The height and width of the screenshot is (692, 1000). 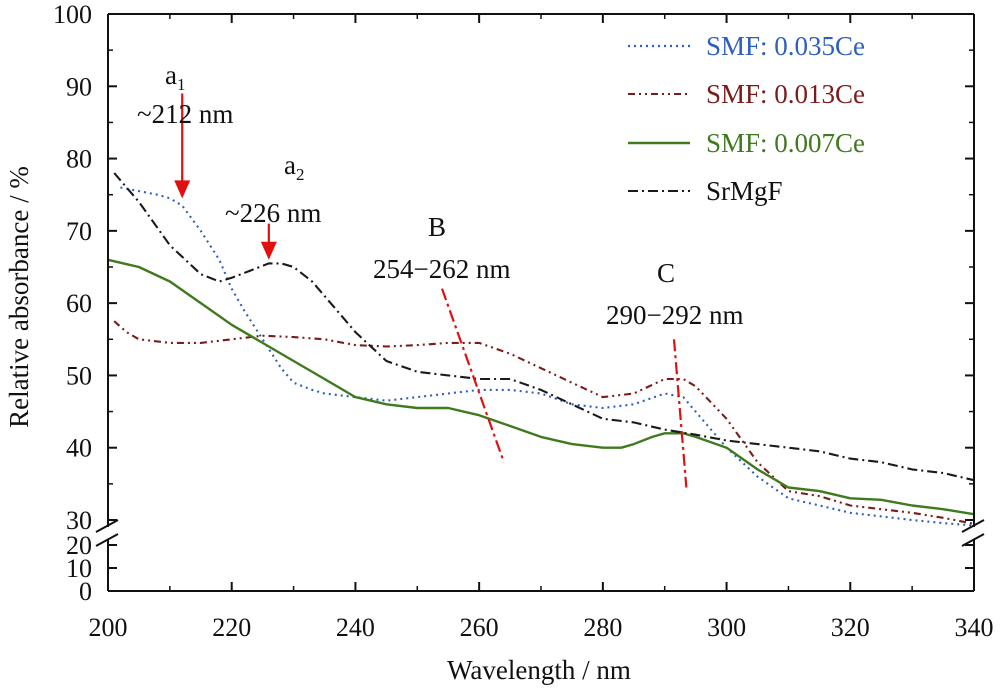 What do you see at coordinates (355, 627) in the screenshot?
I see `x-tick-label-240: 240` at bounding box center [355, 627].